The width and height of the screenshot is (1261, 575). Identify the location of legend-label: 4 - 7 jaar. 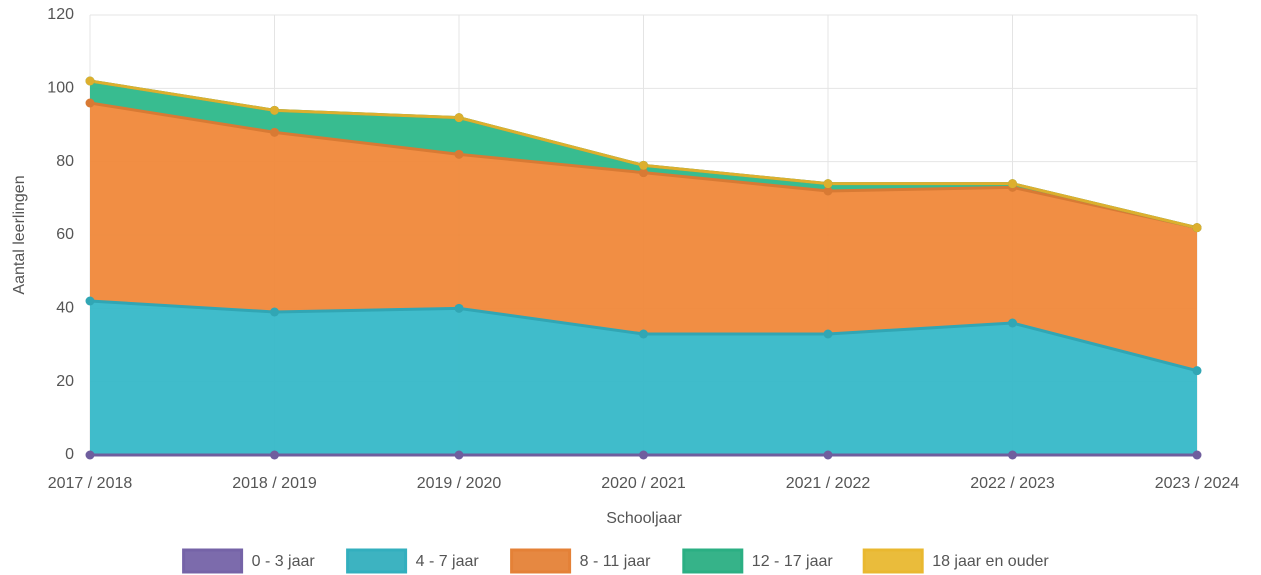
(448, 561).